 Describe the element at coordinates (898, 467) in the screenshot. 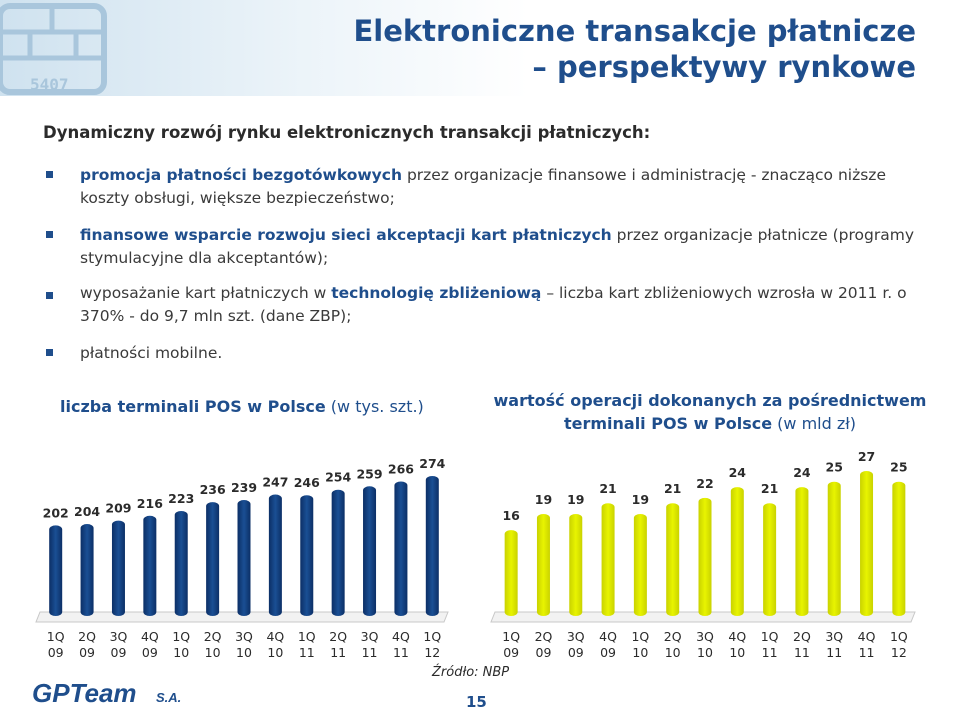

I see `data-label: 25` at that location.